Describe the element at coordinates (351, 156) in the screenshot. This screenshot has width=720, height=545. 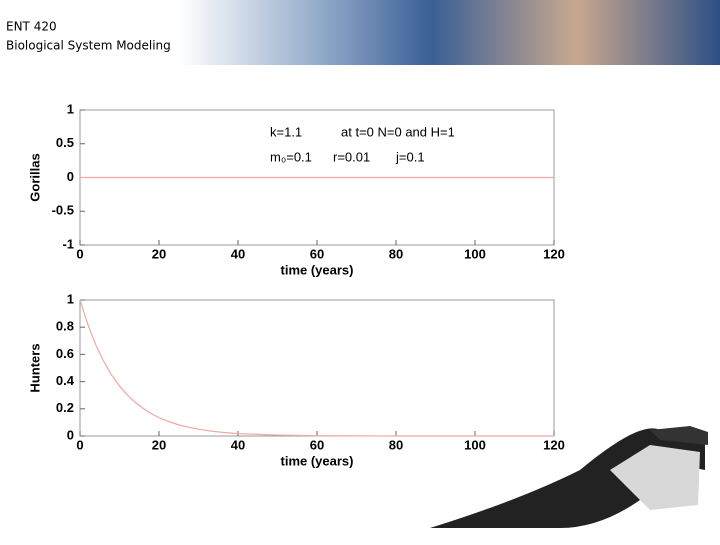
I see `annotation: r=0.01` at that location.